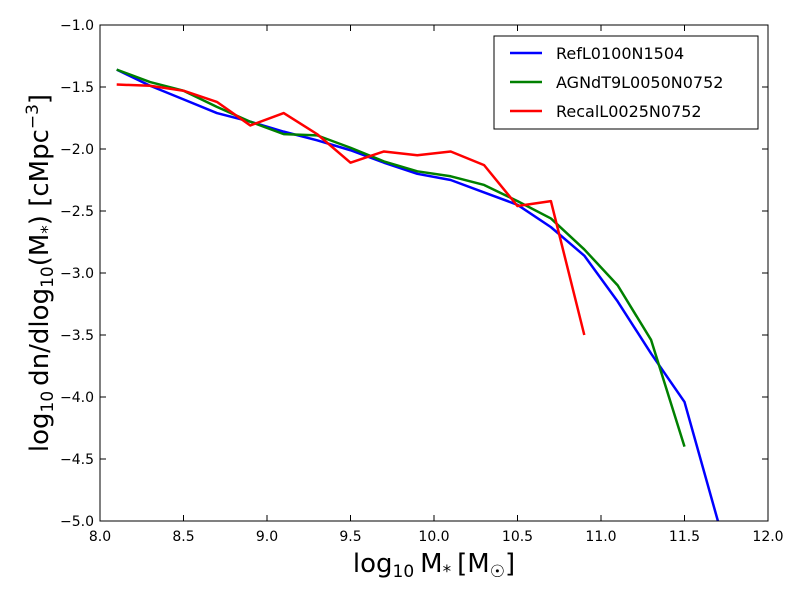  I want to click on y-tick-label: −4.5, so click(77, 460).